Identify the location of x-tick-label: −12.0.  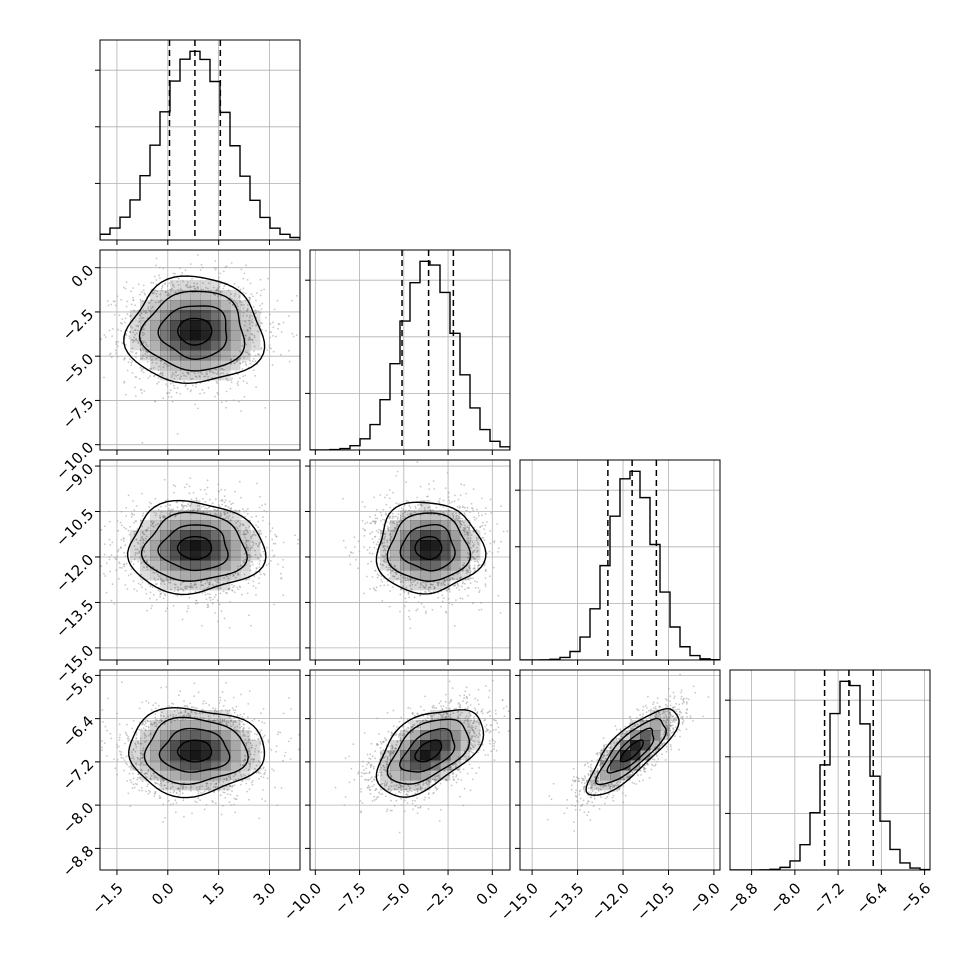
(610, 901).